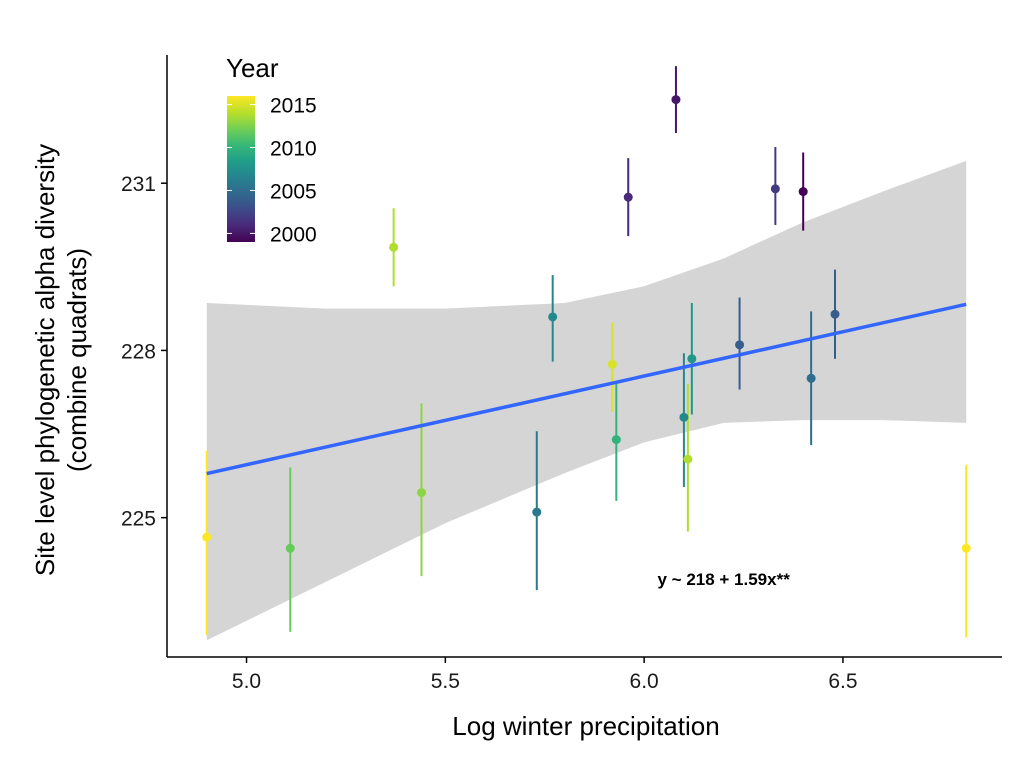 This screenshot has width=1023, height=758. Describe the element at coordinates (644, 681) in the screenshot. I see `x-tick-label: 6.0` at that location.